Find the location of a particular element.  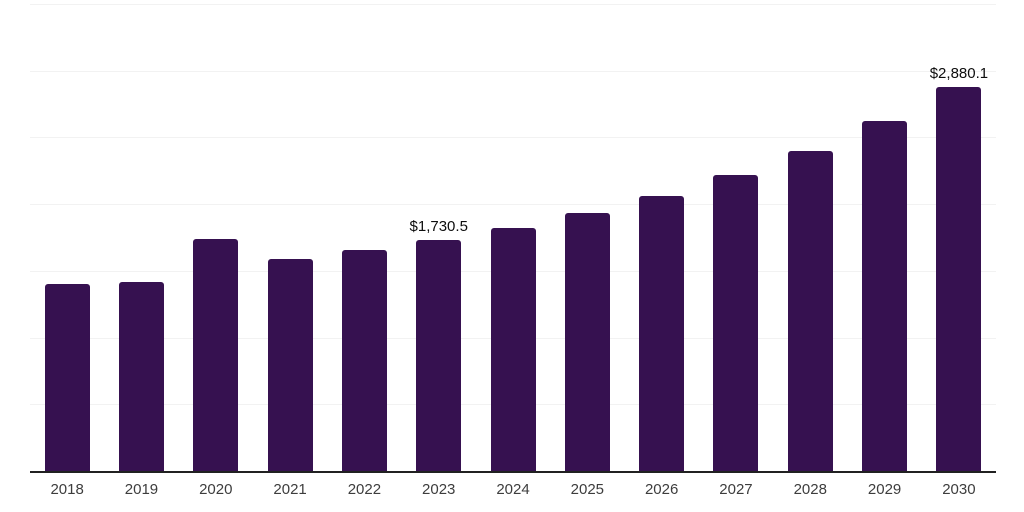

x-tick-label: 2028 is located at coordinates (810, 489).